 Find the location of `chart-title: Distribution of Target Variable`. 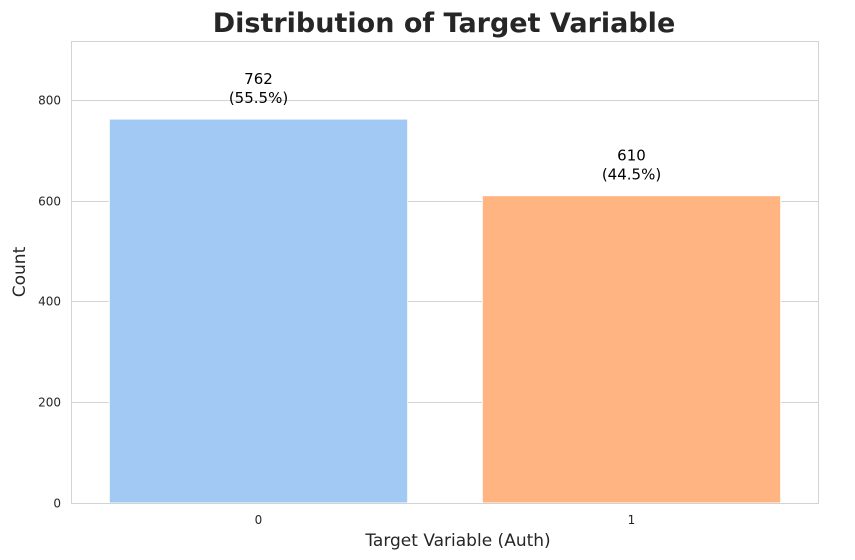

chart-title: Distribution of Target Variable is located at coordinates (444, 23).